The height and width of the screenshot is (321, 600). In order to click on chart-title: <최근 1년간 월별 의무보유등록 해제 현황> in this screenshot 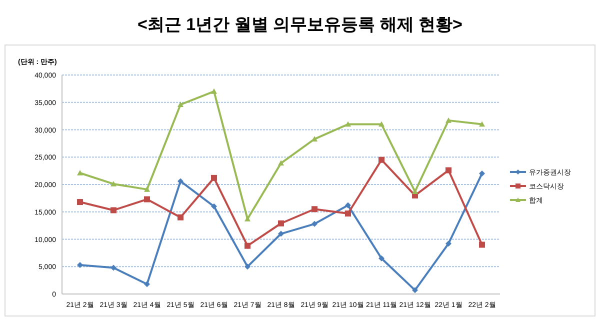, I will do `click(300, 24)`.